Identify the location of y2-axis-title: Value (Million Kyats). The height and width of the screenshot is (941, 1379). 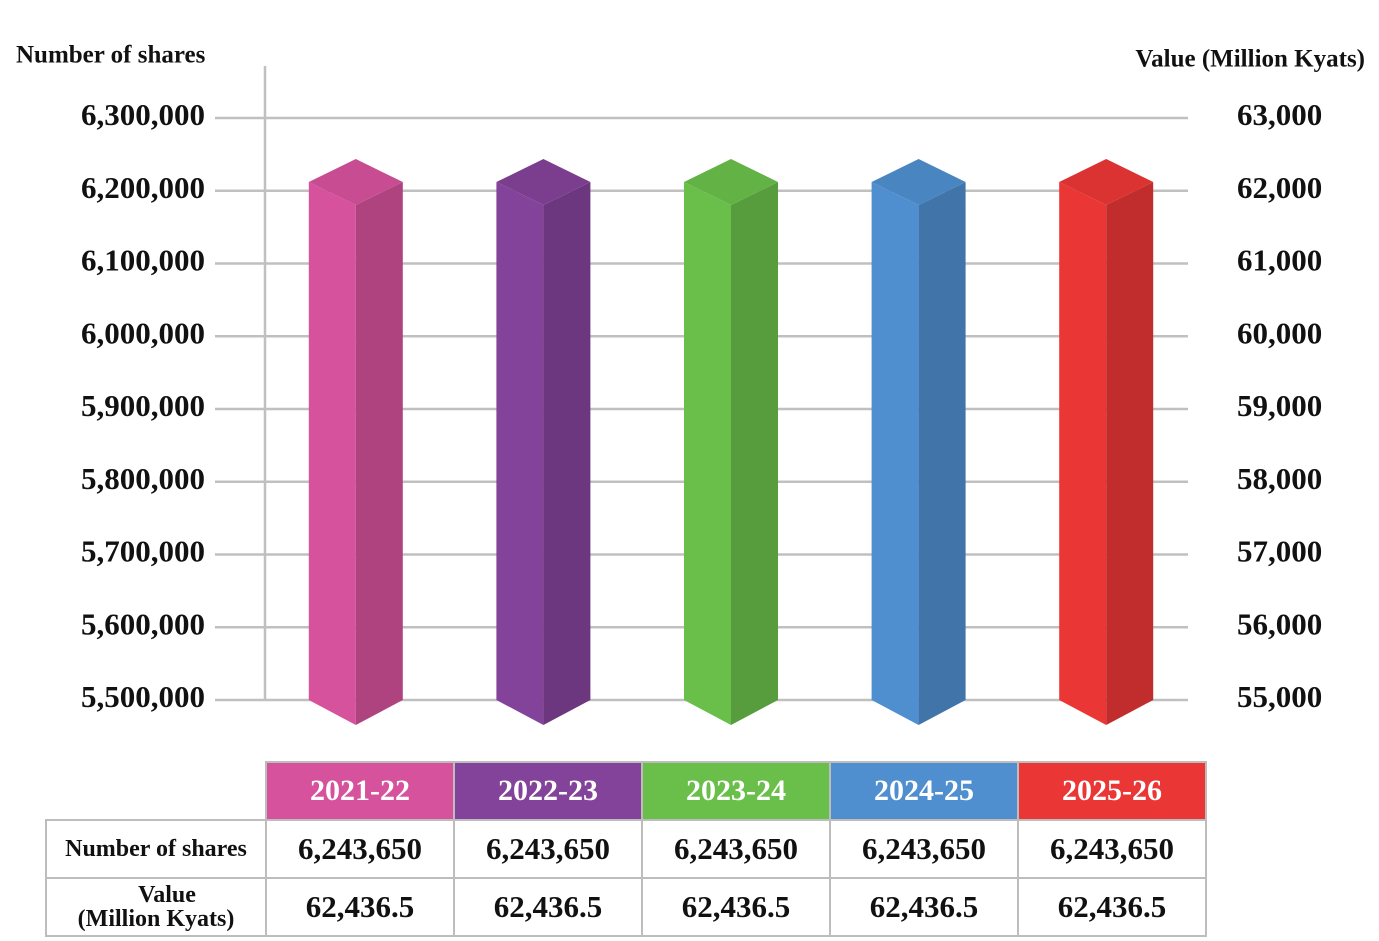
(1250, 59).